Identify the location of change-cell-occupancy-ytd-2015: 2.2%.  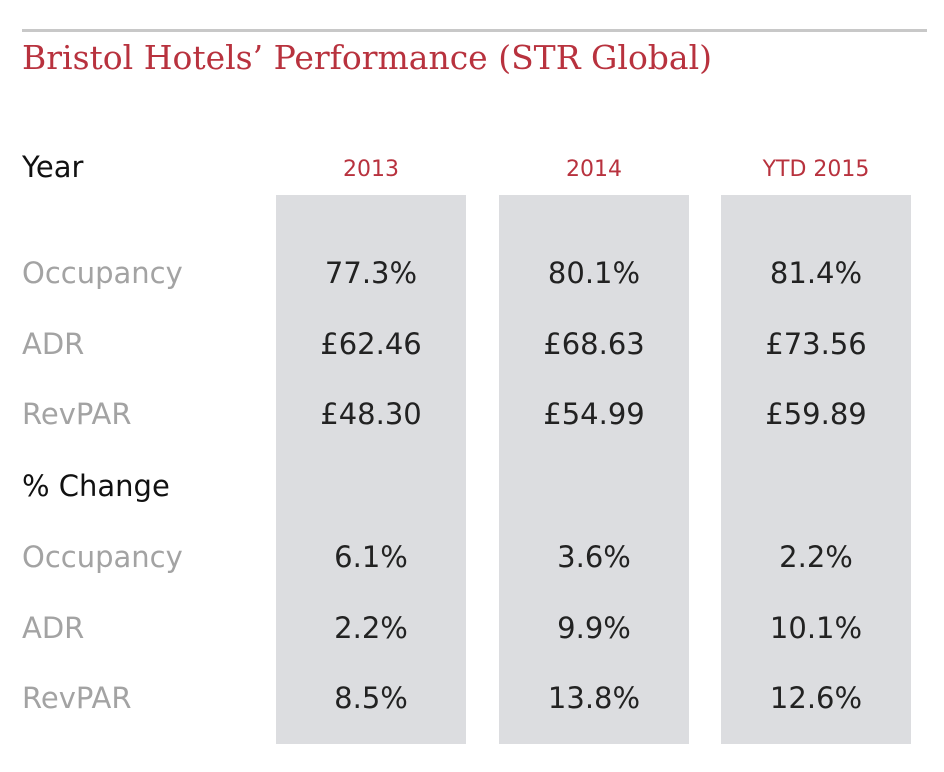
(816, 557).